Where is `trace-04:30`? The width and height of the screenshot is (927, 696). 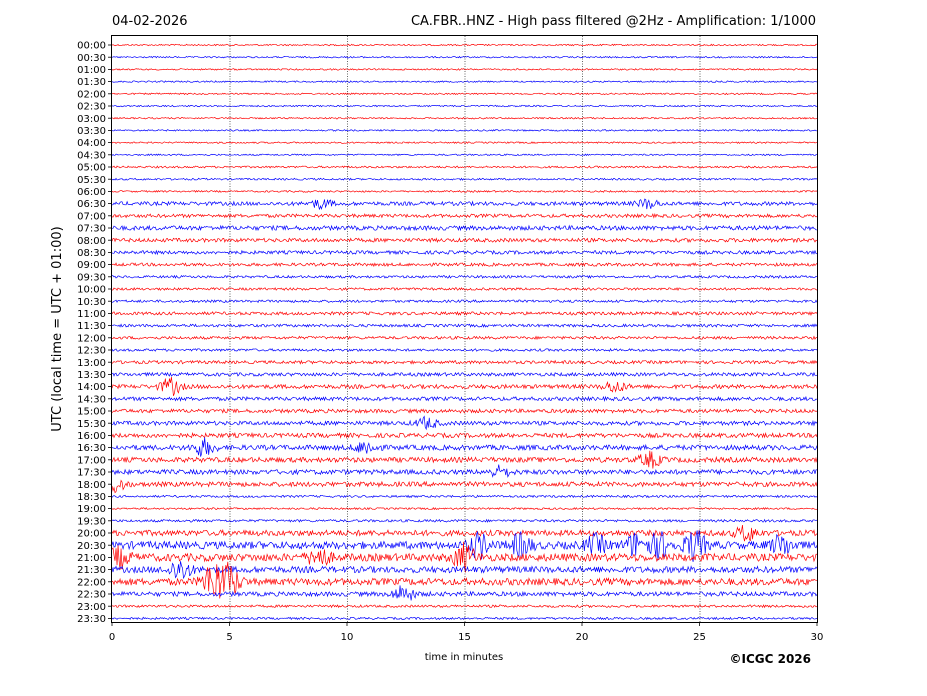
trace-04:30 is located at coordinates (464, 155).